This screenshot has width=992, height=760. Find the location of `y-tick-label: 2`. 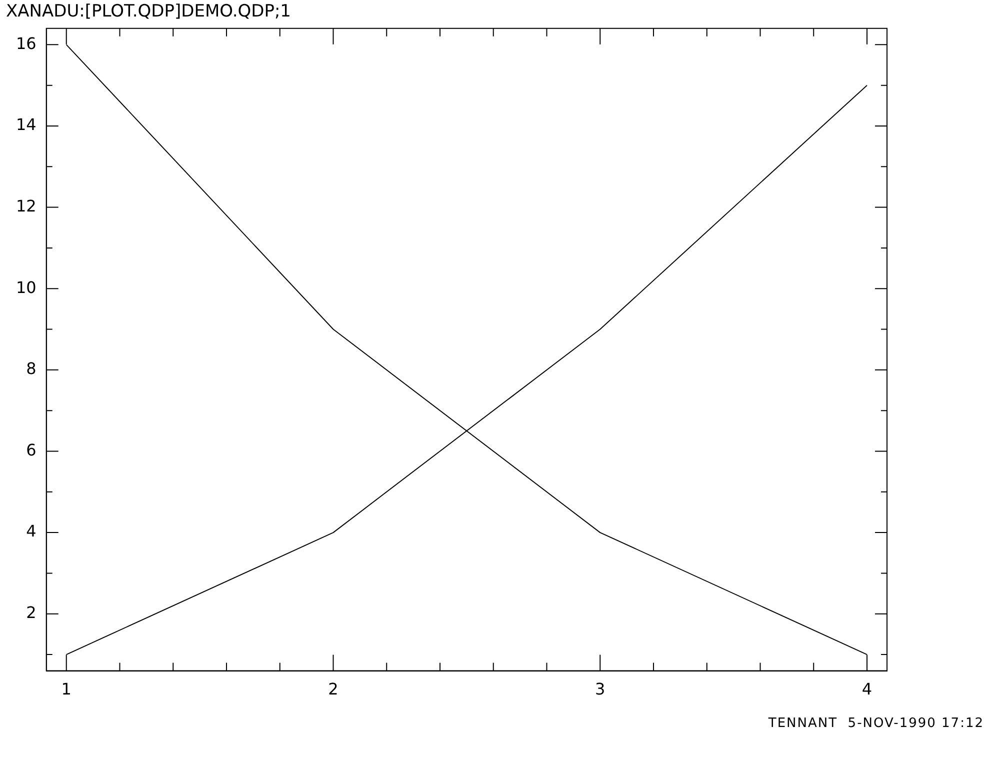

y-tick-label: 2 is located at coordinates (31, 612).